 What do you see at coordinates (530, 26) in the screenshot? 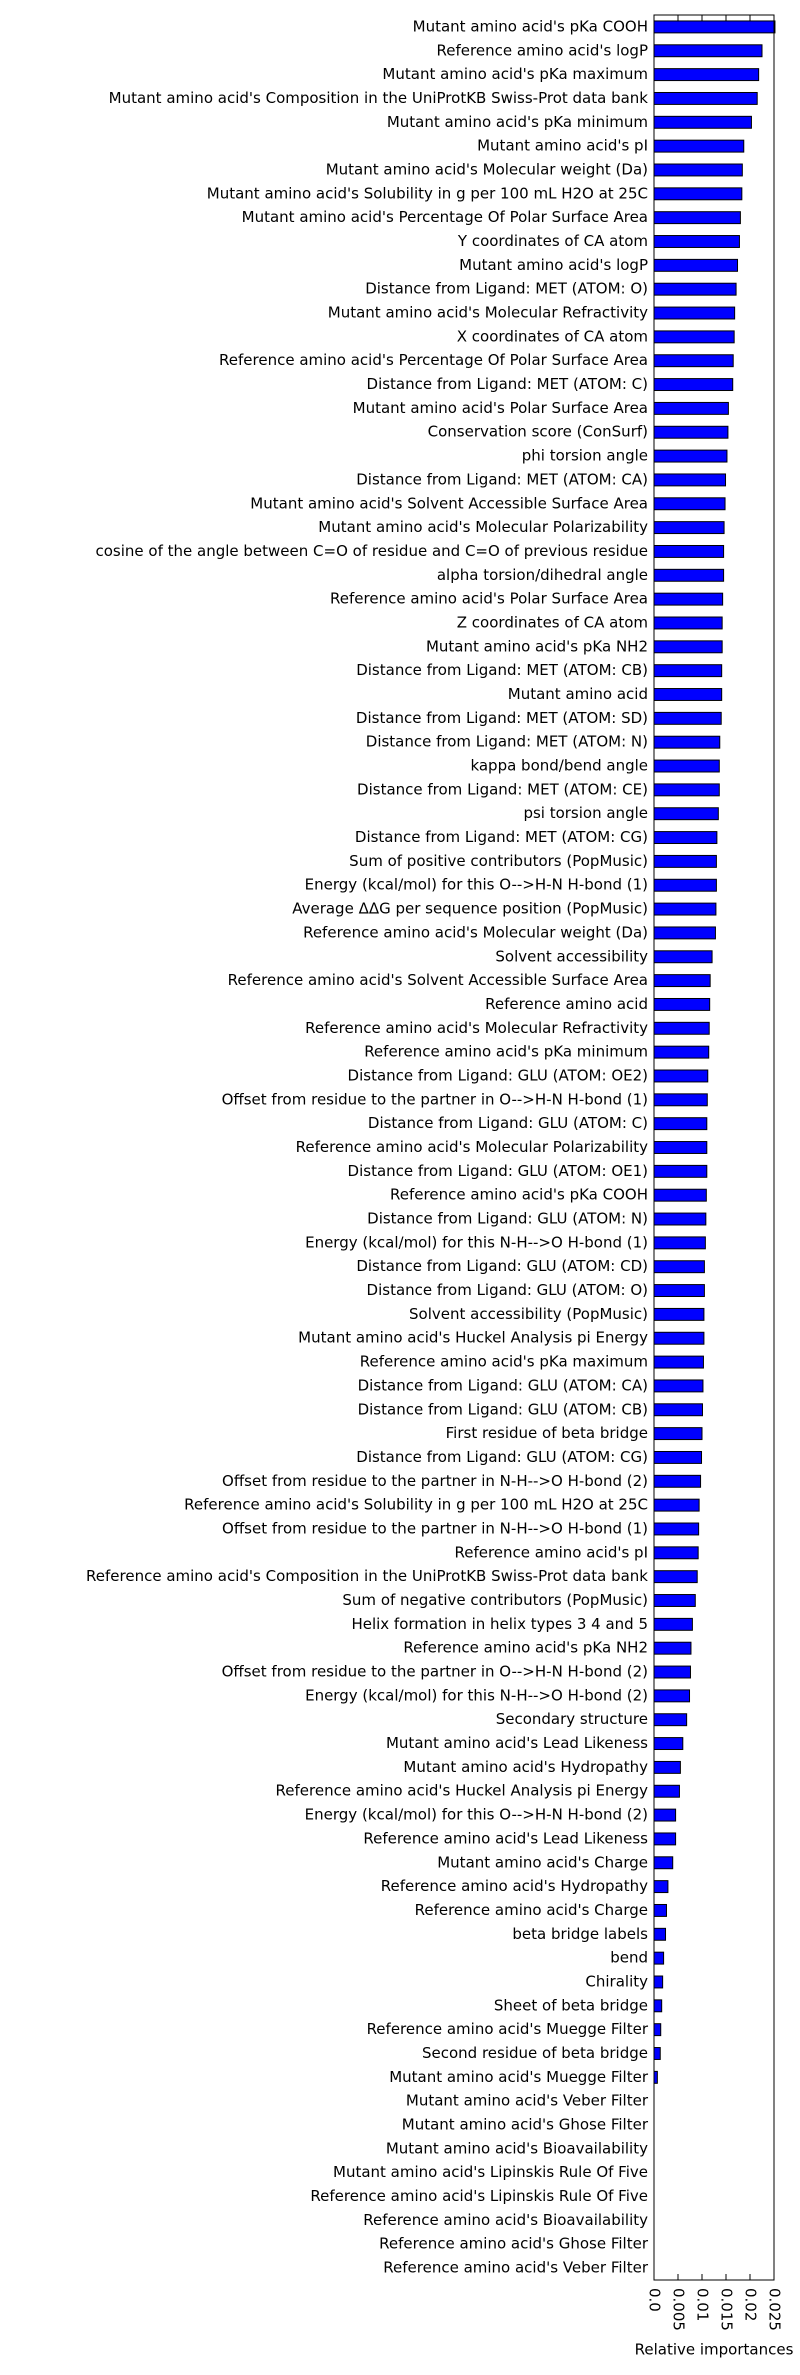
I see `y-tick-label: Mutant amino acid's pKa COOH` at bounding box center [530, 26].